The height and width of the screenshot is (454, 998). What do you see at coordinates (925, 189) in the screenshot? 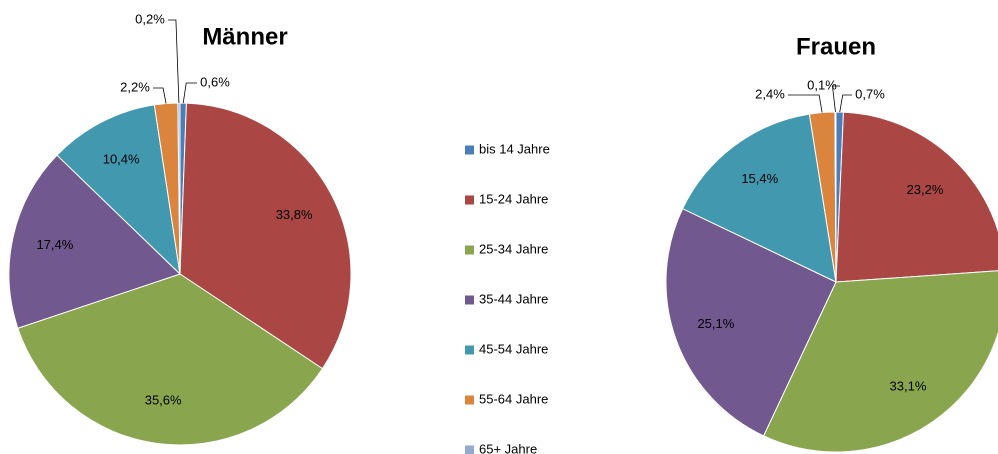
I see `data-label: 23,2%` at bounding box center [925, 189].